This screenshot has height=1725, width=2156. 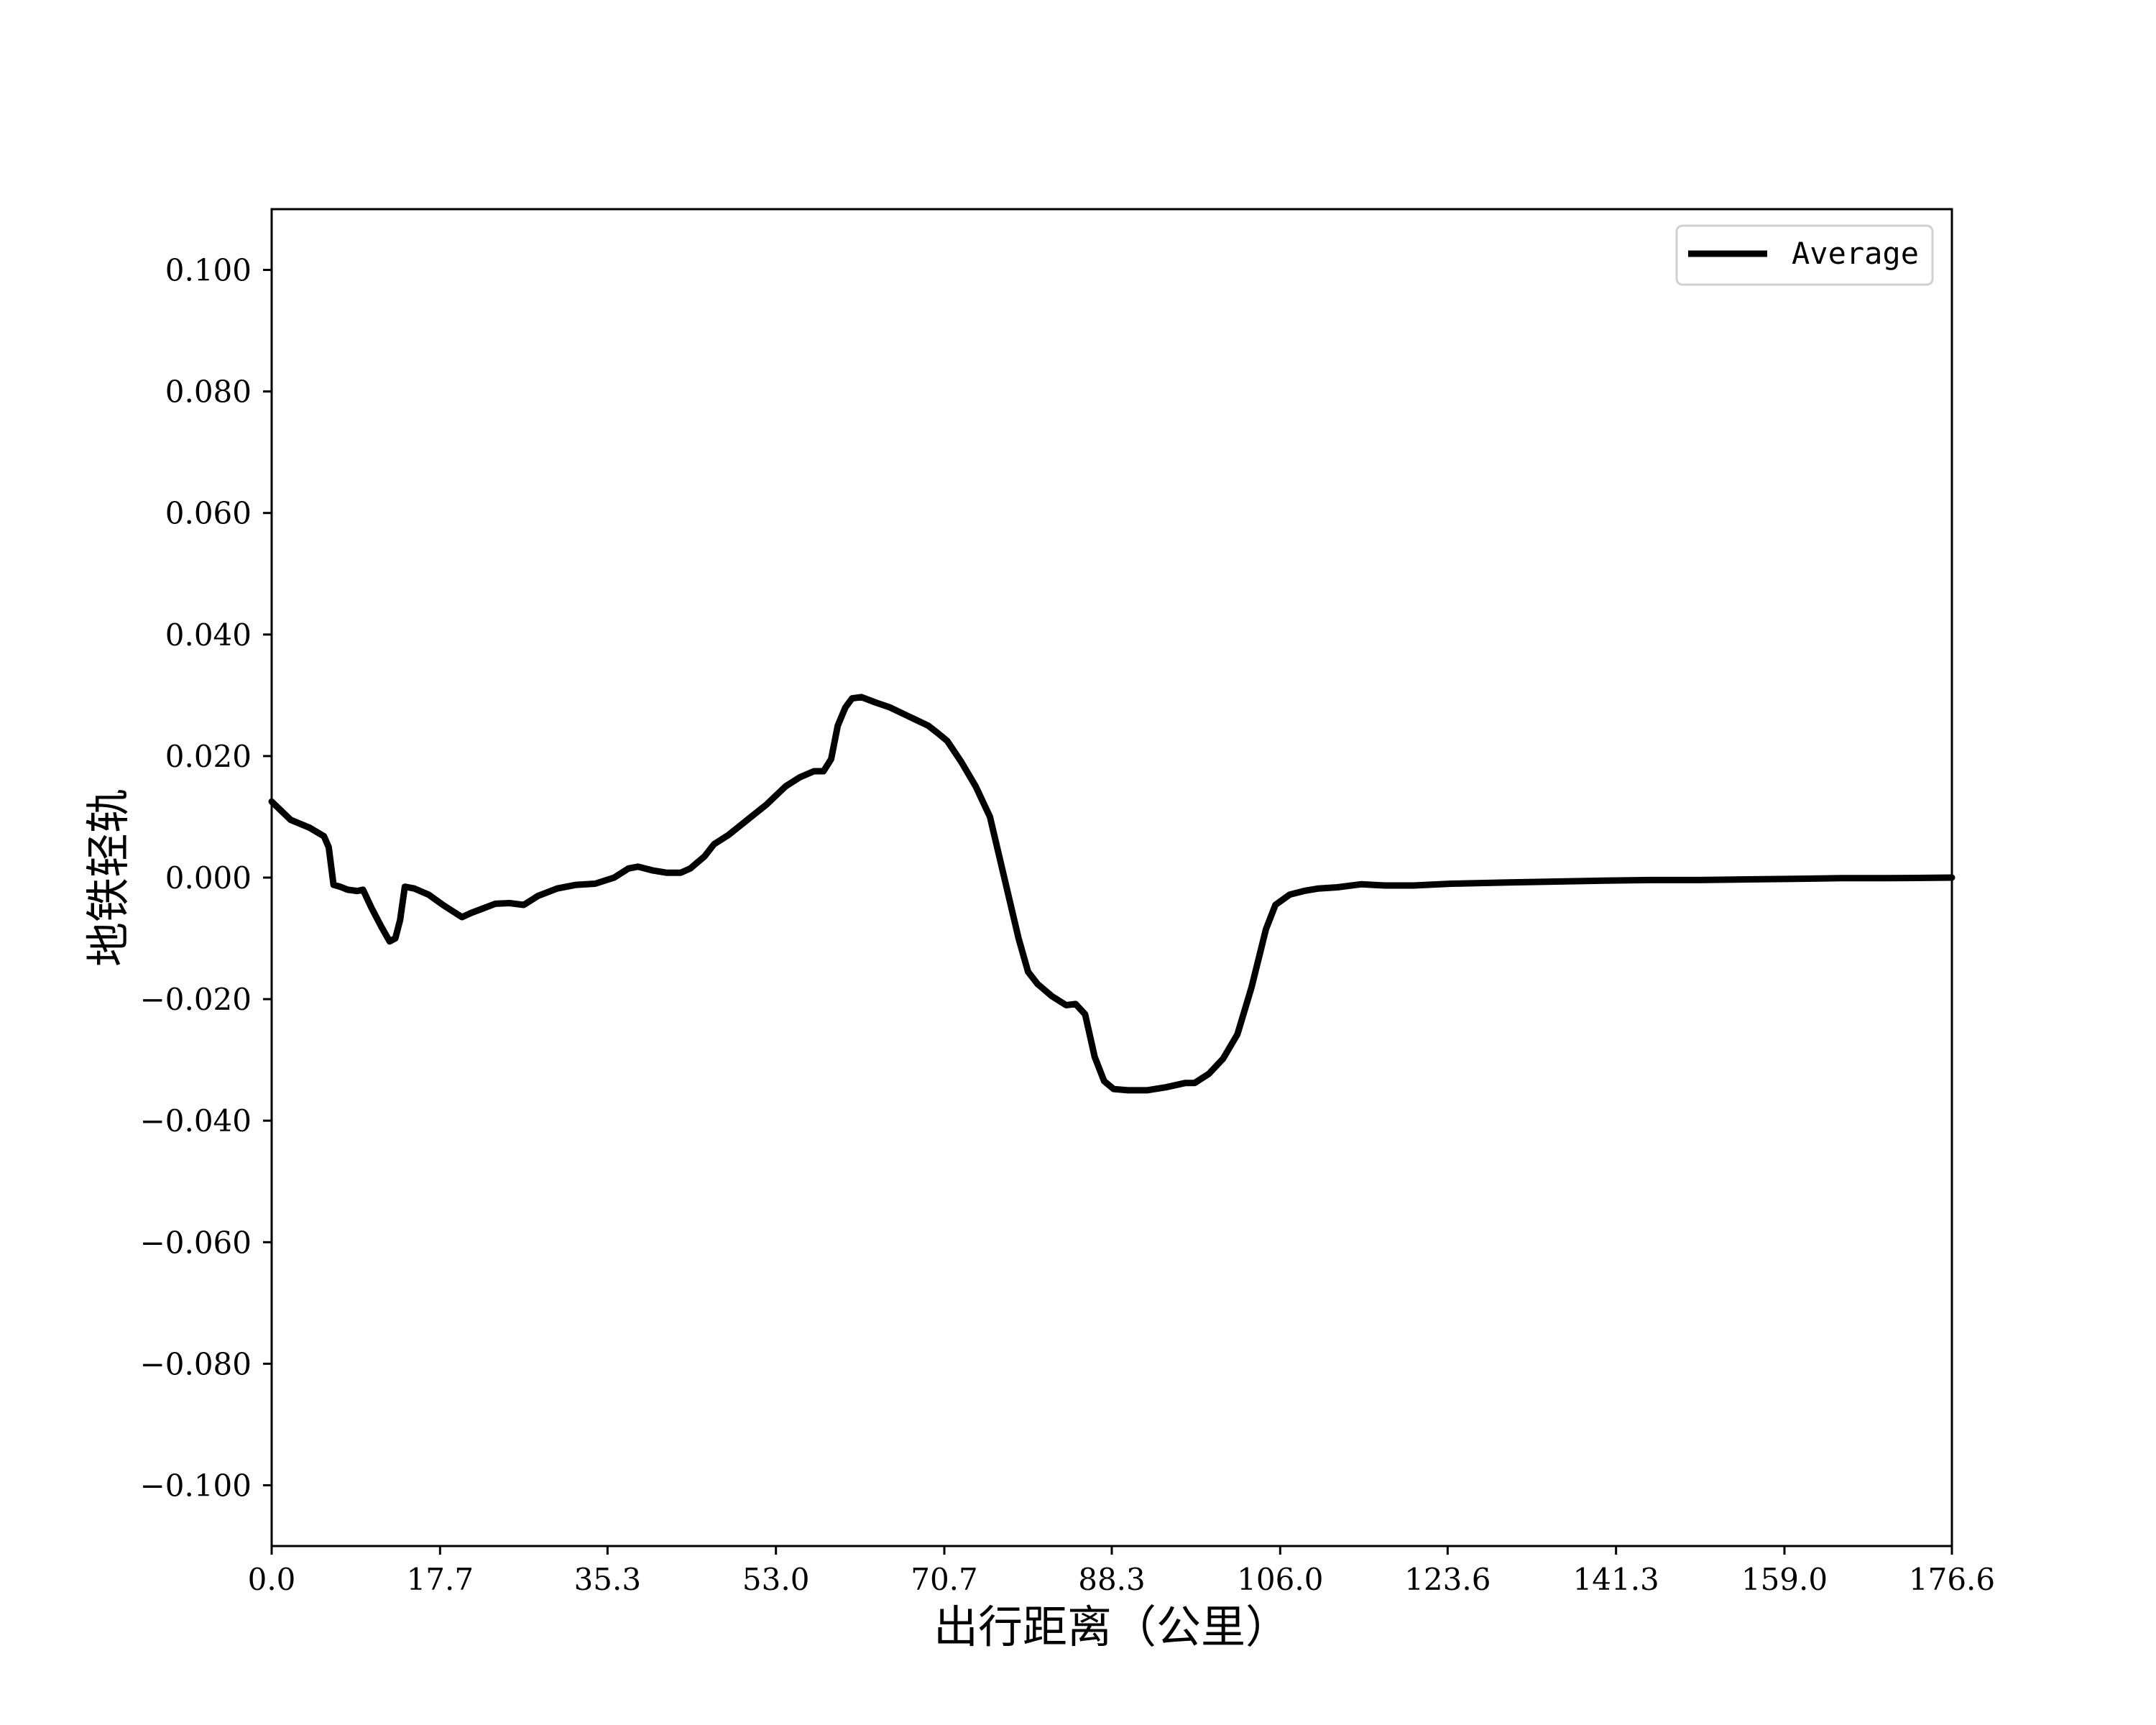 What do you see at coordinates (209, 635) in the screenshot?
I see `y-tick-label: 0.040` at bounding box center [209, 635].